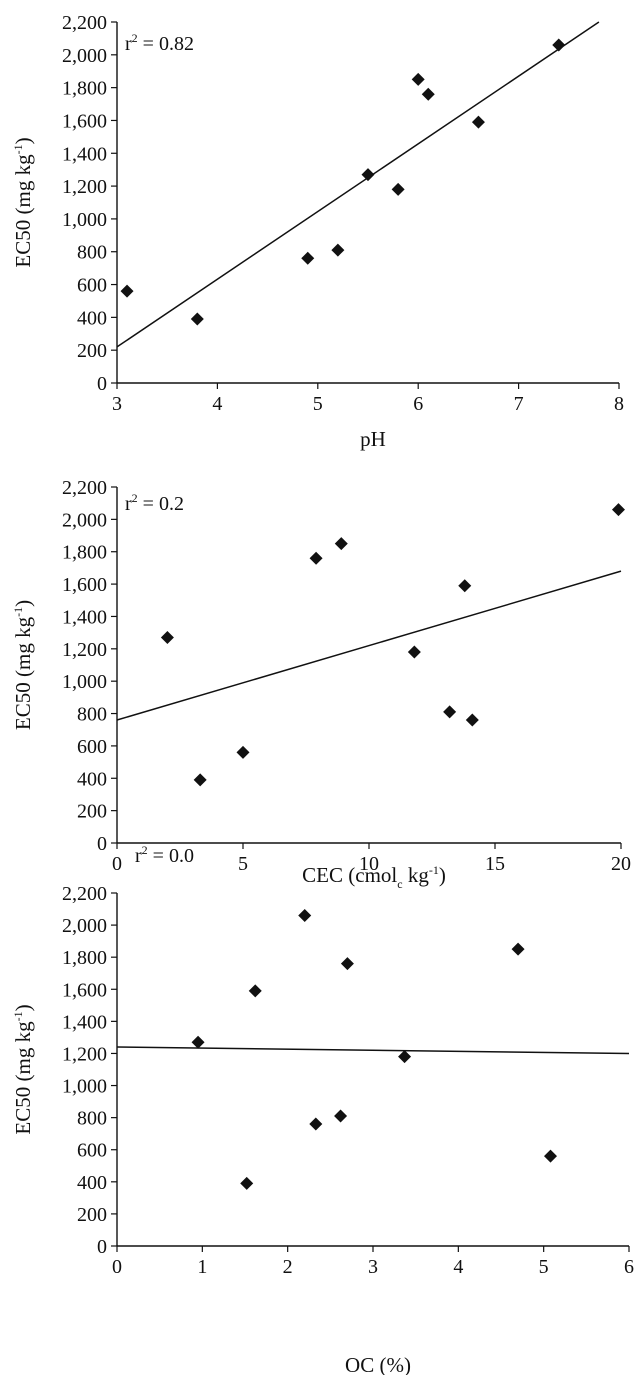 The image size is (644, 1375). What do you see at coordinates (159, 43) in the screenshot?
I see `r-squared-annotation: r2 = 0.82` at bounding box center [159, 43].